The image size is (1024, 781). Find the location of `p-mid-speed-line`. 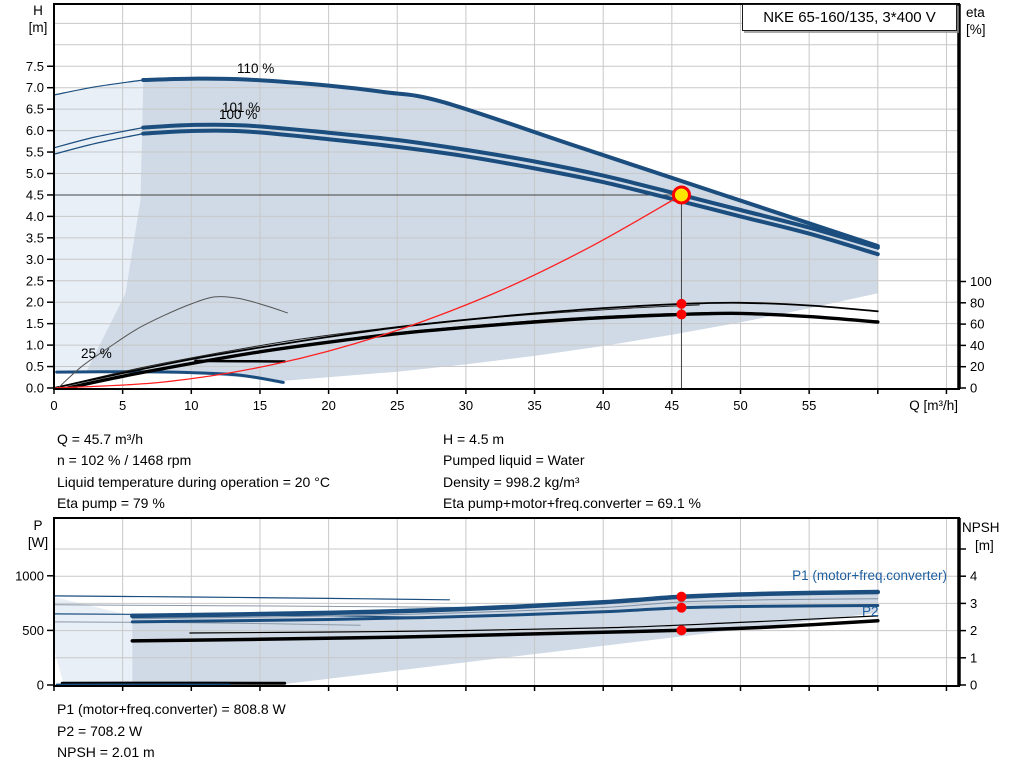

p-mid-speed-line is located at coordinates (505, 609).